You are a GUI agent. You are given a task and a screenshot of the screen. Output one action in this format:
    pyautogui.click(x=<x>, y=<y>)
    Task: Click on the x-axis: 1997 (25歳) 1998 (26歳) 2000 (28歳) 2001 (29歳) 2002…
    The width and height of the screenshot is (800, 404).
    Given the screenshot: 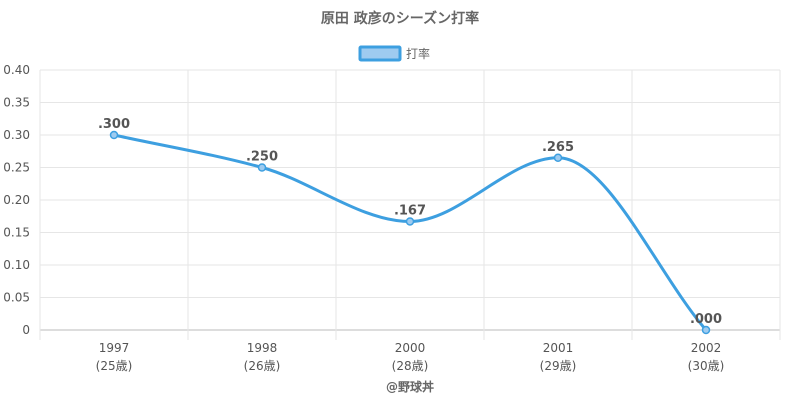 What is the action you would take?
    pyautogui.click(x=410, y=357)
    